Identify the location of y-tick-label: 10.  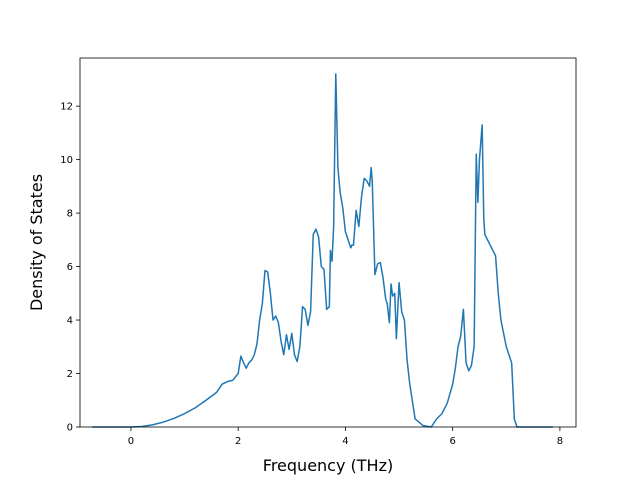
(66, 160).